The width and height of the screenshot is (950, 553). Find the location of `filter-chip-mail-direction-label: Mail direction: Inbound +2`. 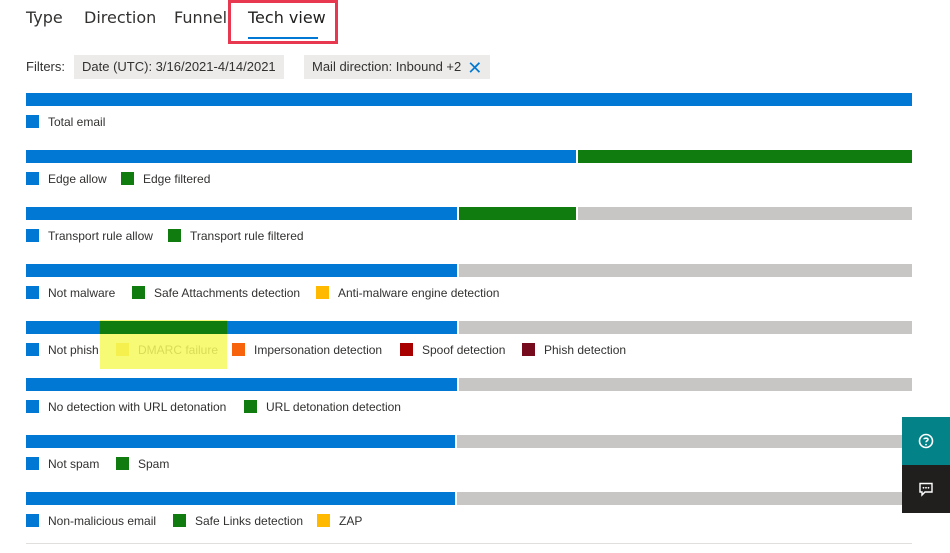

filter-chip-mail-direction-label: Mail direction: Inbound +2 is located at coordinates (387, 66).